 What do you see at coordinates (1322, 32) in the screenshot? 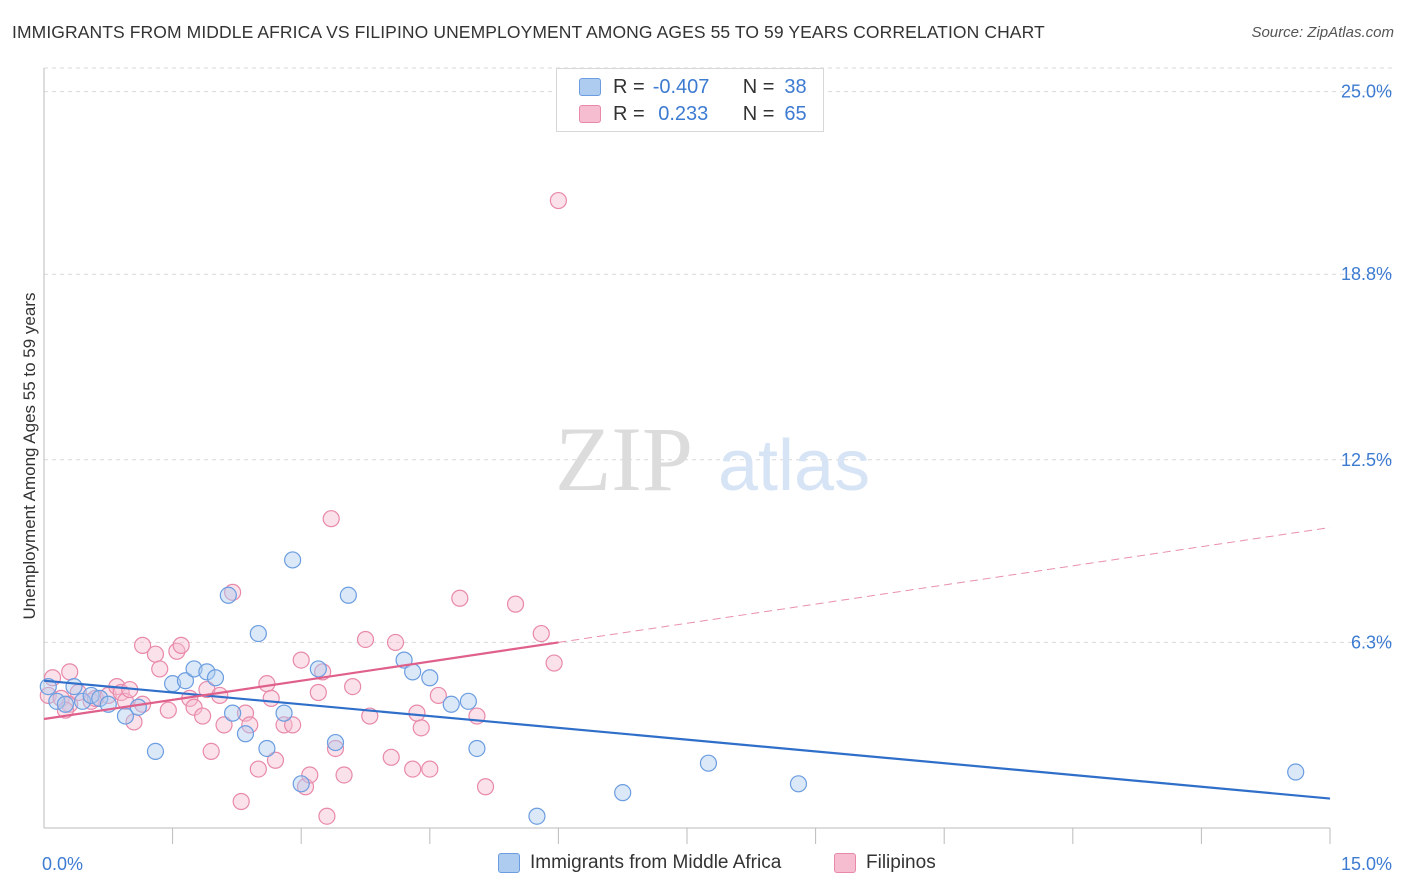
I see `chart-source: Source: ZipAtlas.com` at bounding box center [1322, 32].